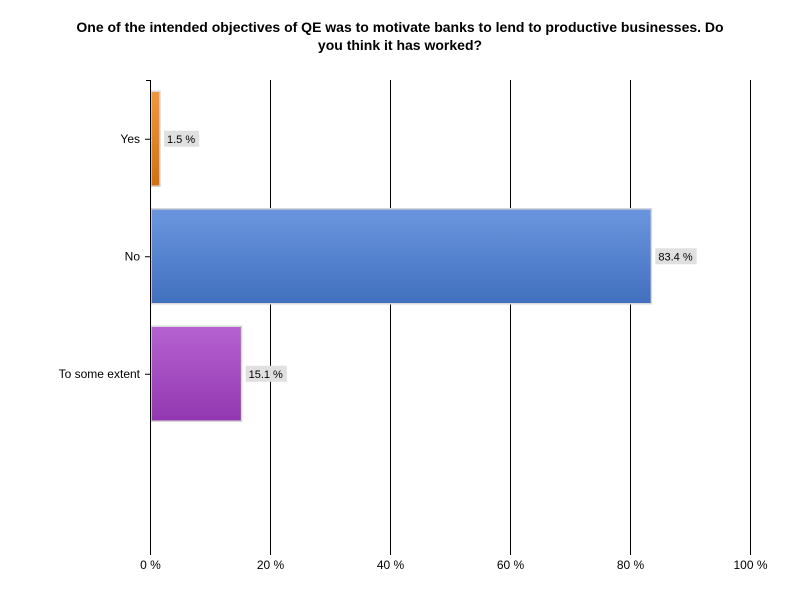 This screenshot has height=600, width=800. I want to click on data-label: 15.1 %, so click(266, 373).